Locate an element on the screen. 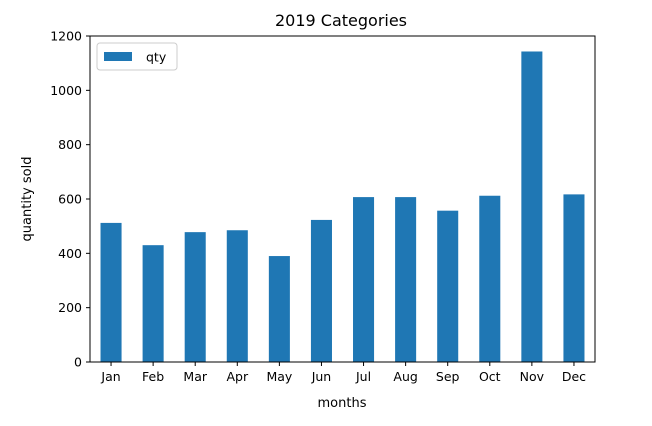 This screenshot has width=652, height=426. legend: qty is located at coordinates (137, 56).